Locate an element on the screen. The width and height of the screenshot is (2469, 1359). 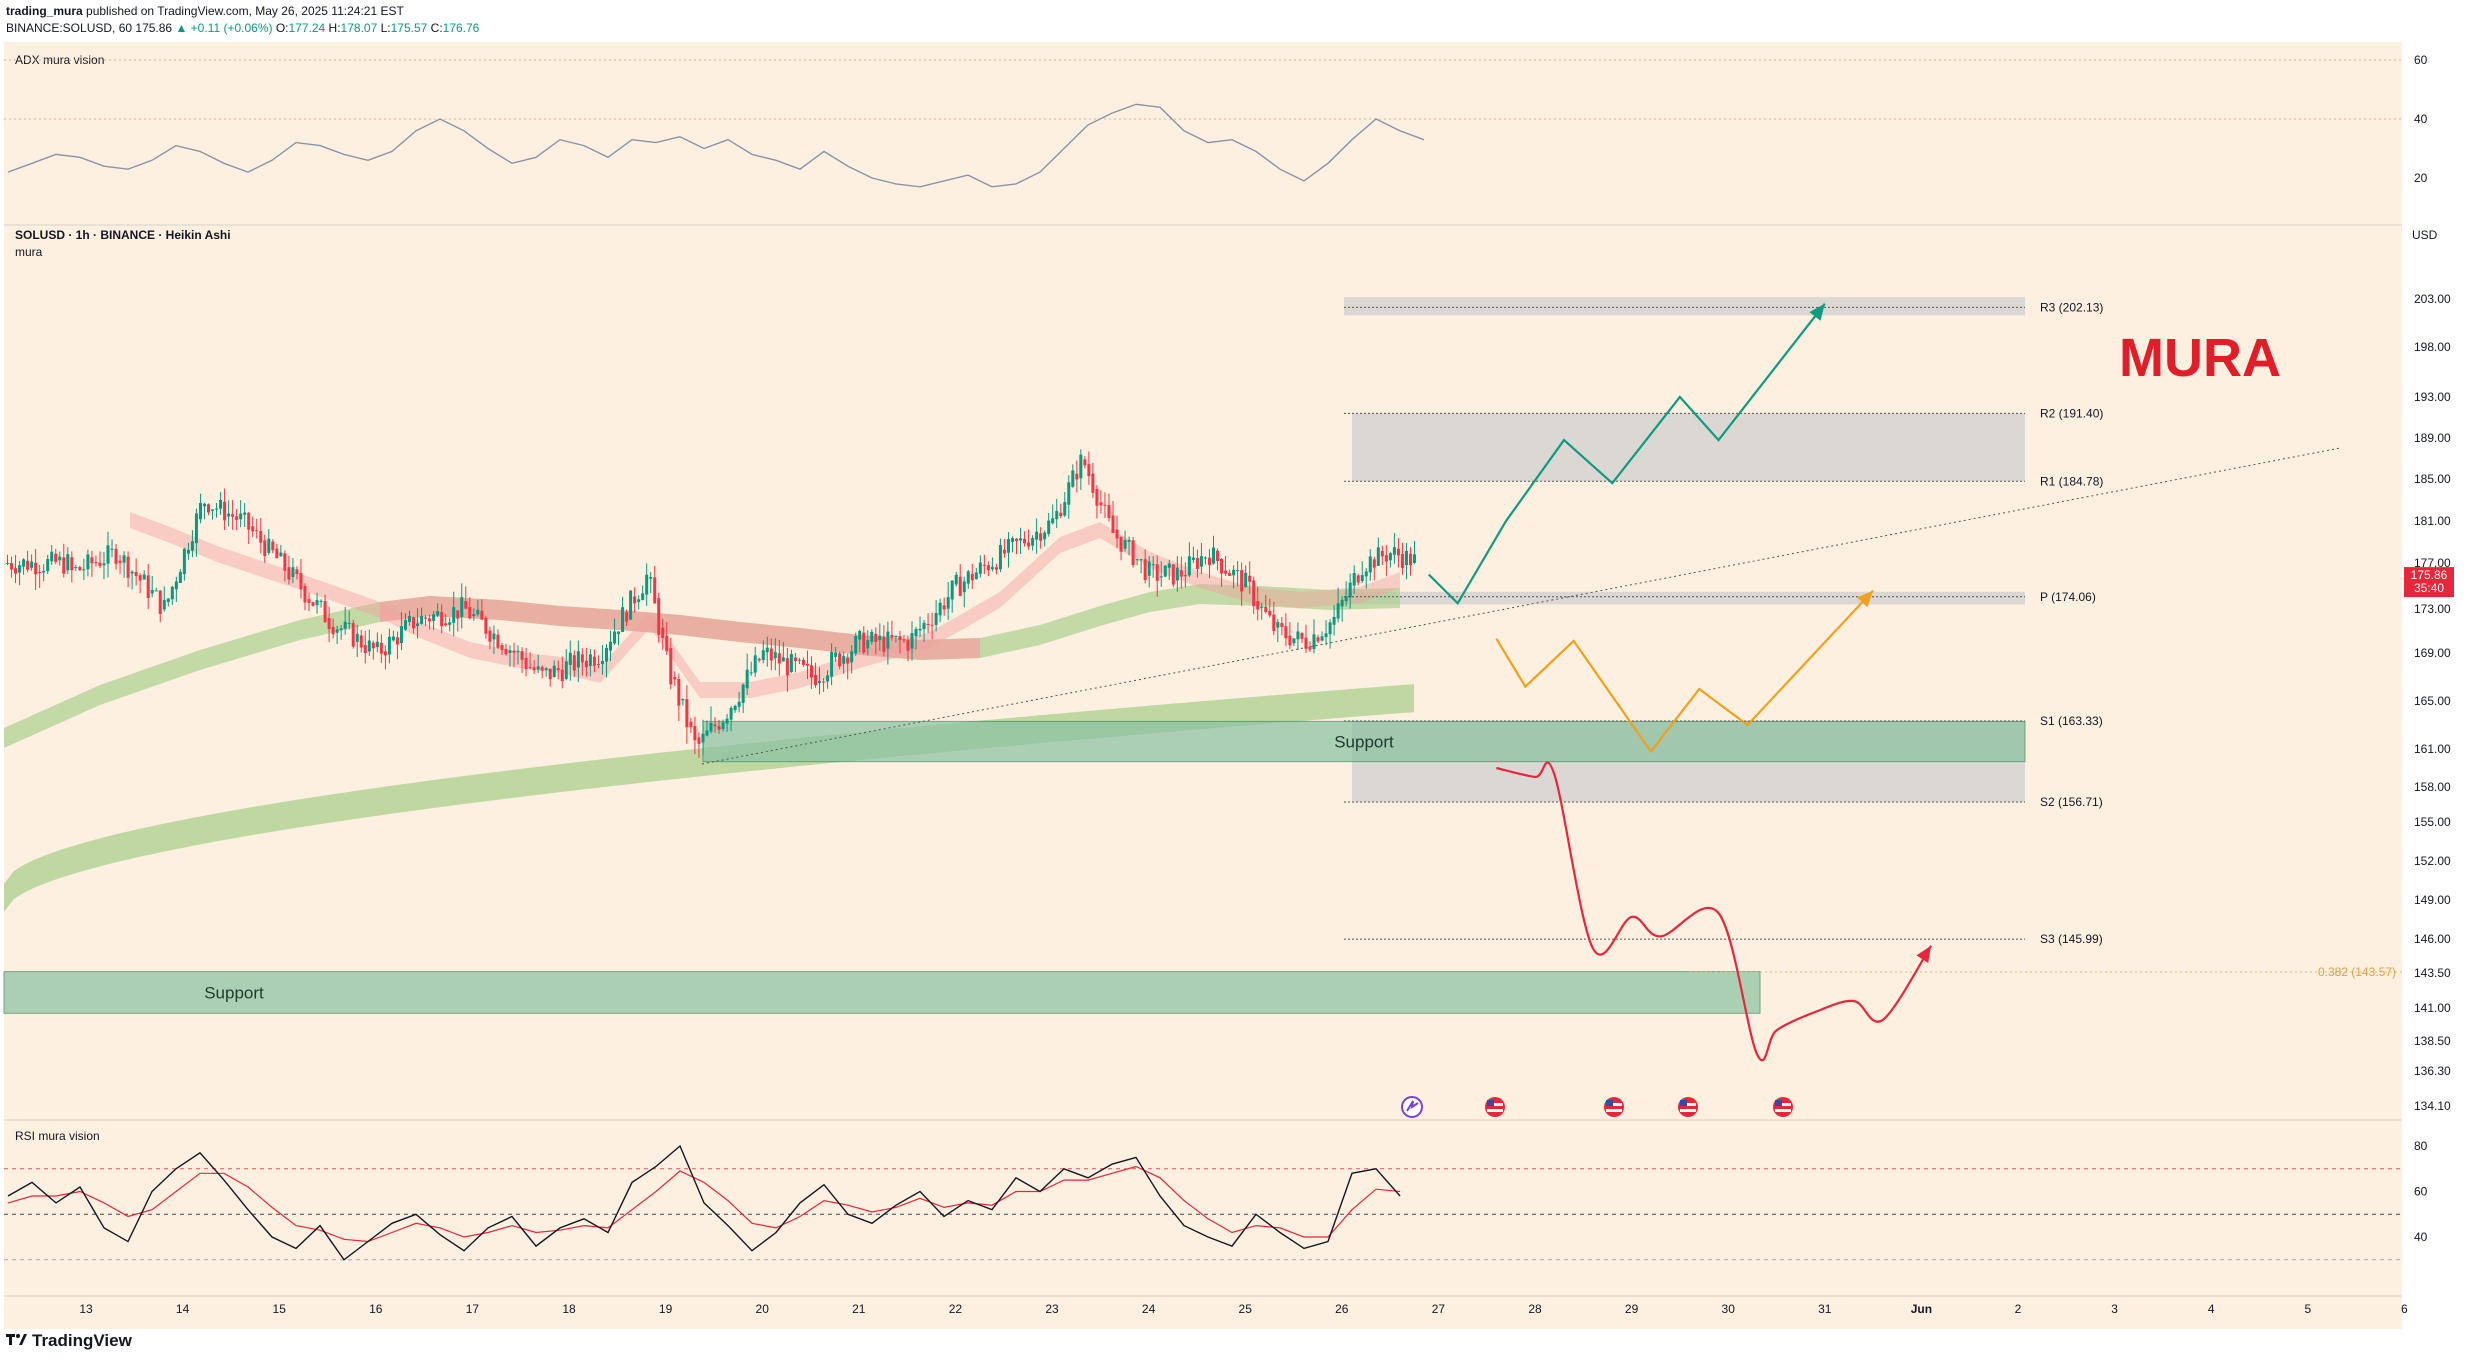
tradingview-footer: TradingView is located at coordinates (69, 1341).